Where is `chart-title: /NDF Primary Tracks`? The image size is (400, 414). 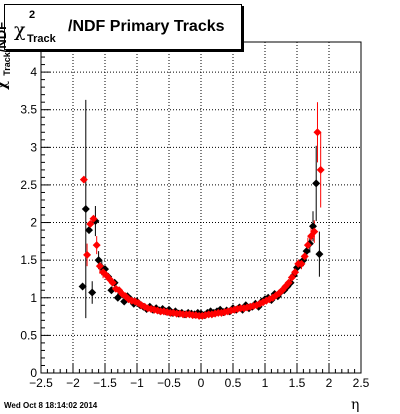
chart-title: /NDF Primary Tracks is located at coordinates (146, 26).